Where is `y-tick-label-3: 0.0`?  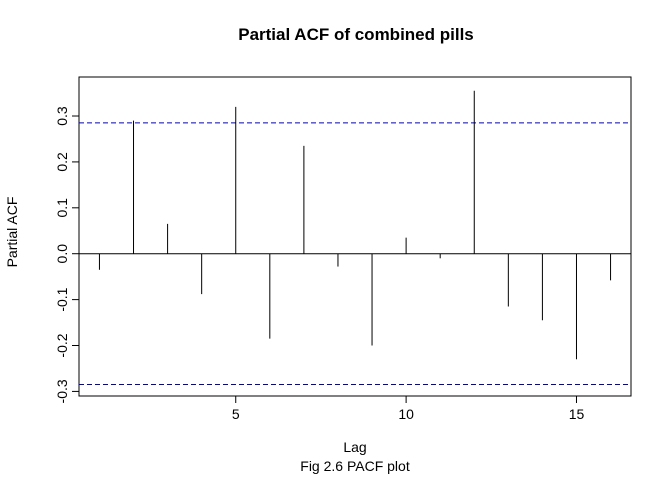 y-tick-label-3: 0.0 is located at coordinates (62, 254).